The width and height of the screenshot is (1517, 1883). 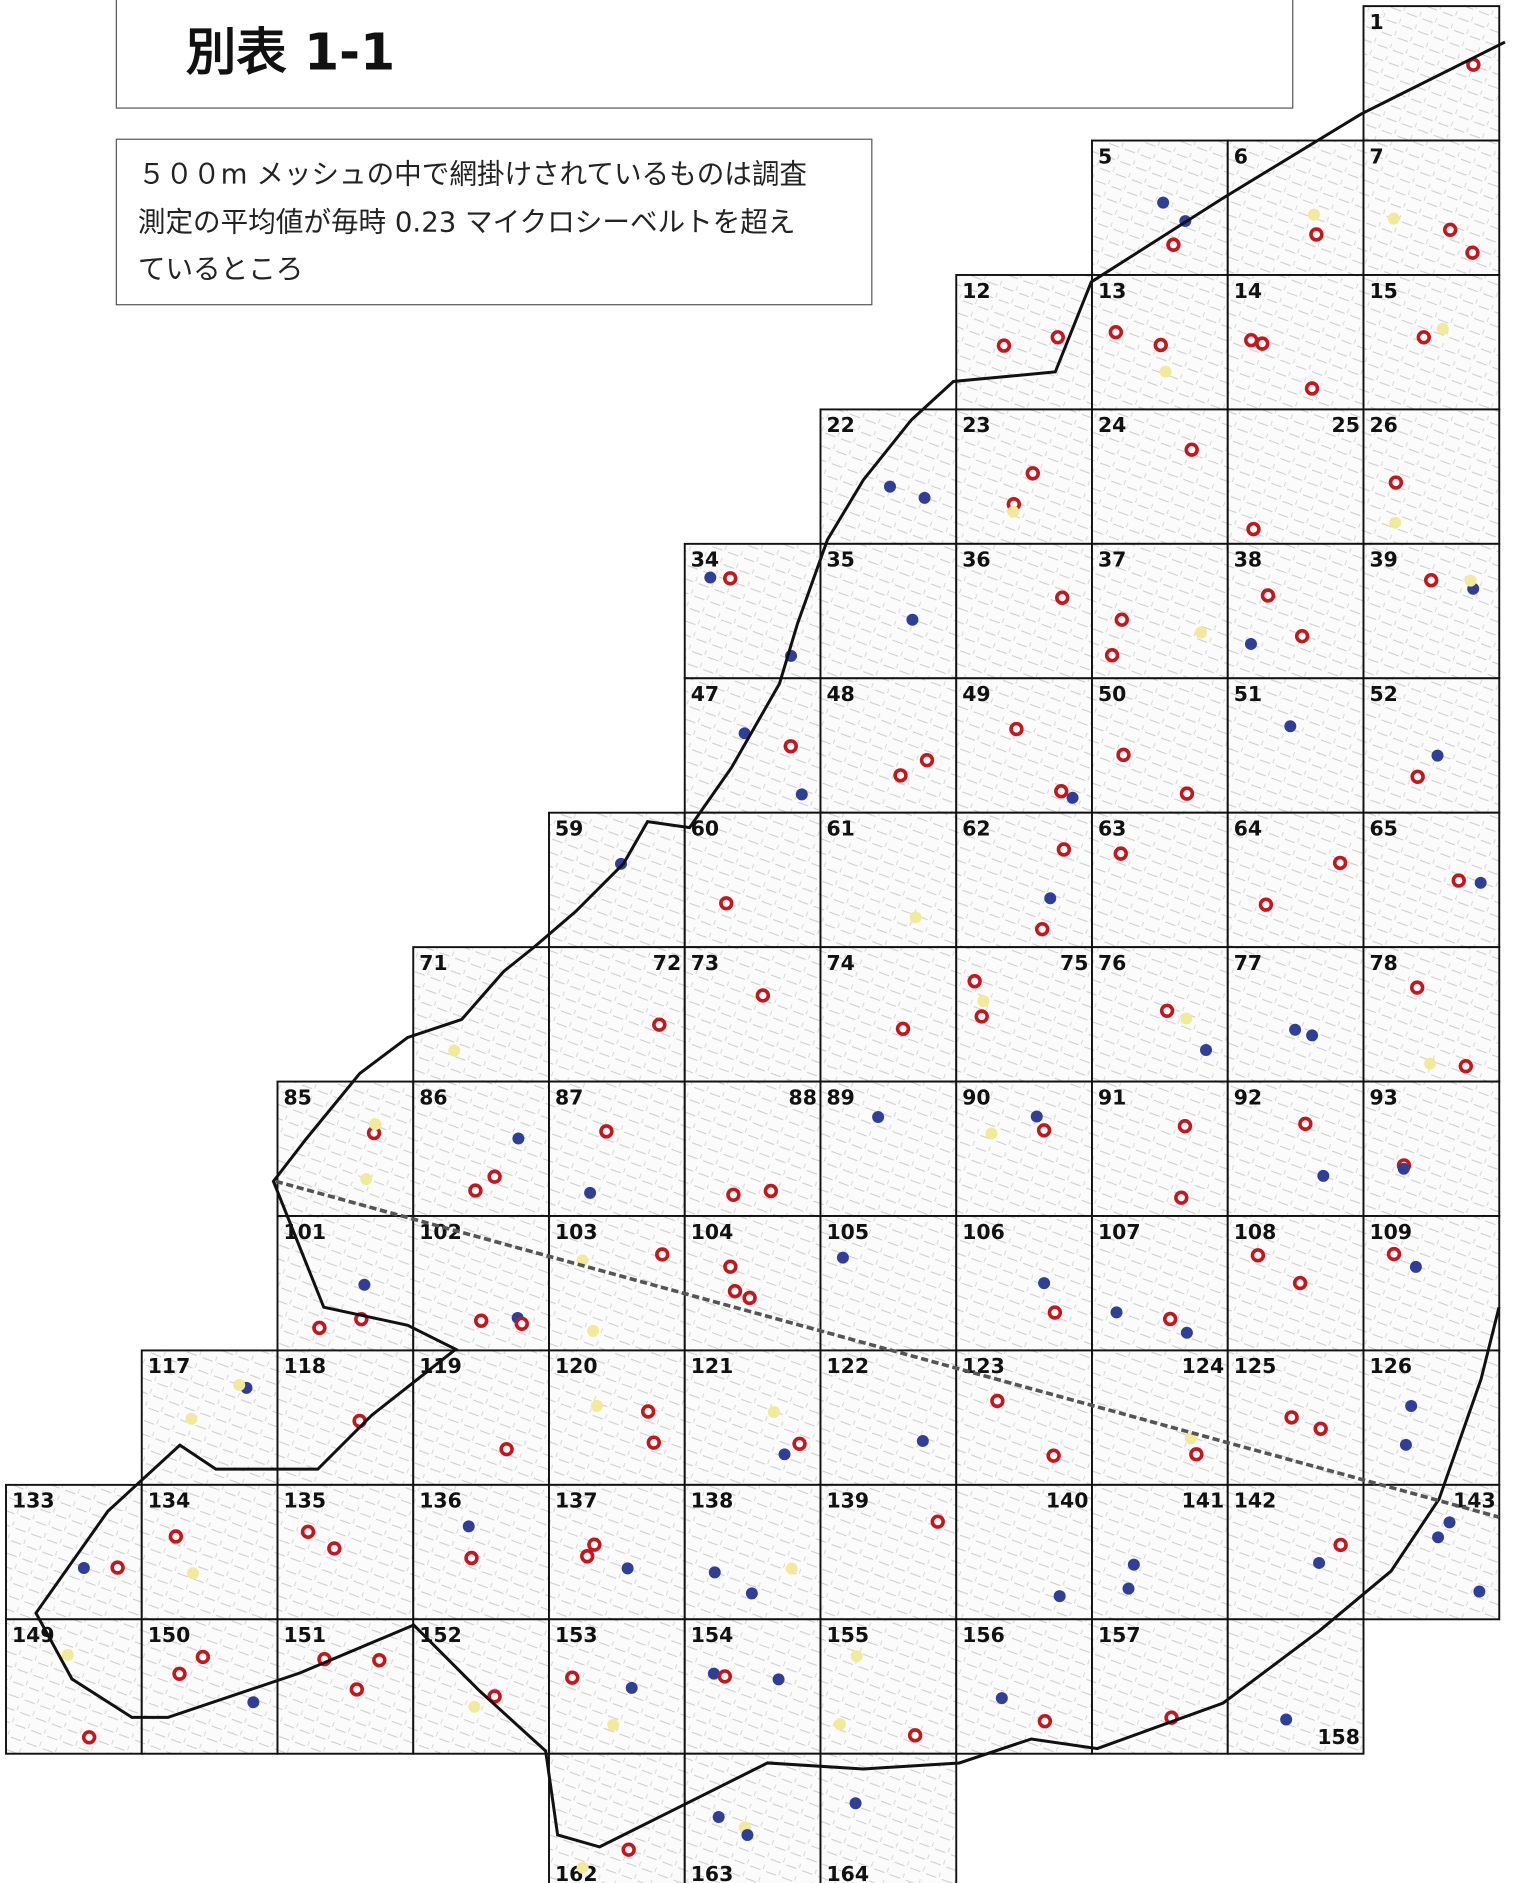 What do you see at coordinates (976, 828) in the screenshot?
I see `mesh-number: 62` at bounding box center [976, 828].